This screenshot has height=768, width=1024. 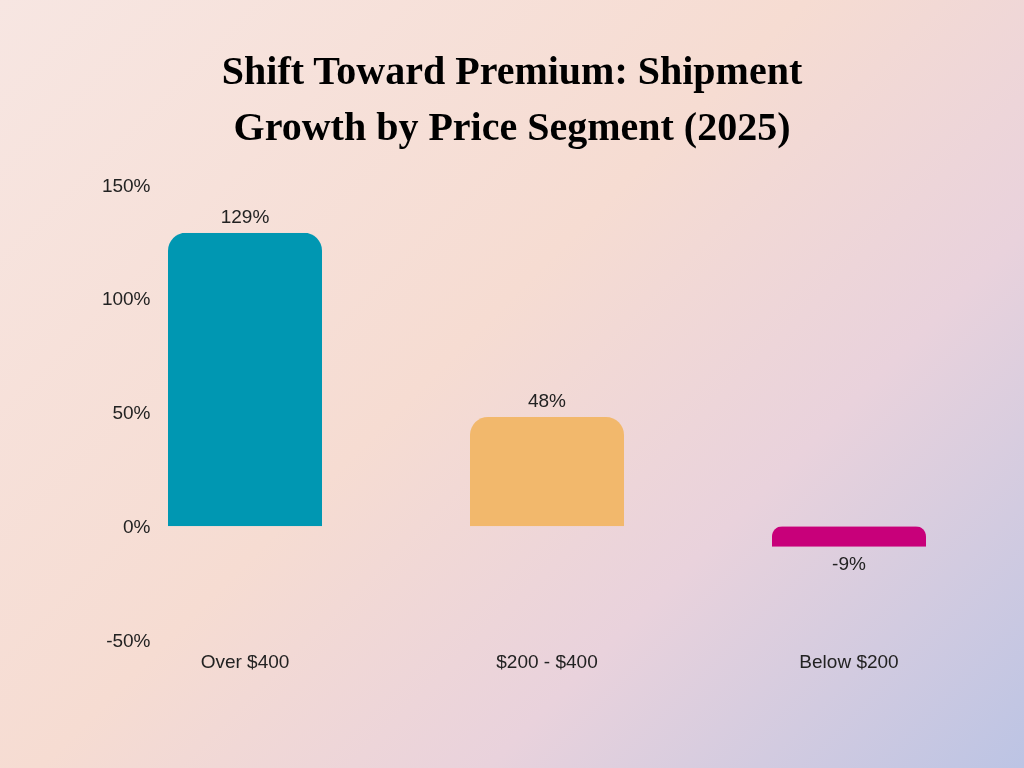 I want to click on y-tick-label: 150%, so click(x=126, y=185).